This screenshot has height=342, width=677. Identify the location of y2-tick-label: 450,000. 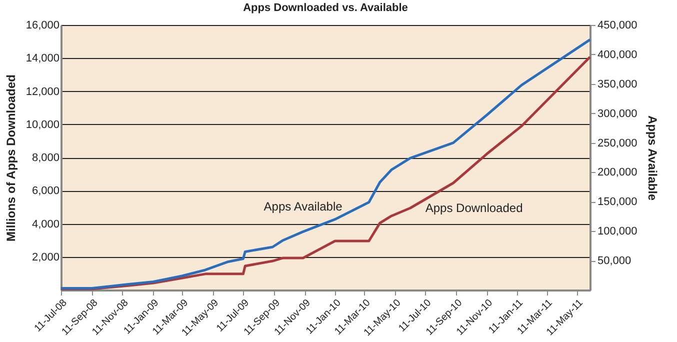
(618, 26).